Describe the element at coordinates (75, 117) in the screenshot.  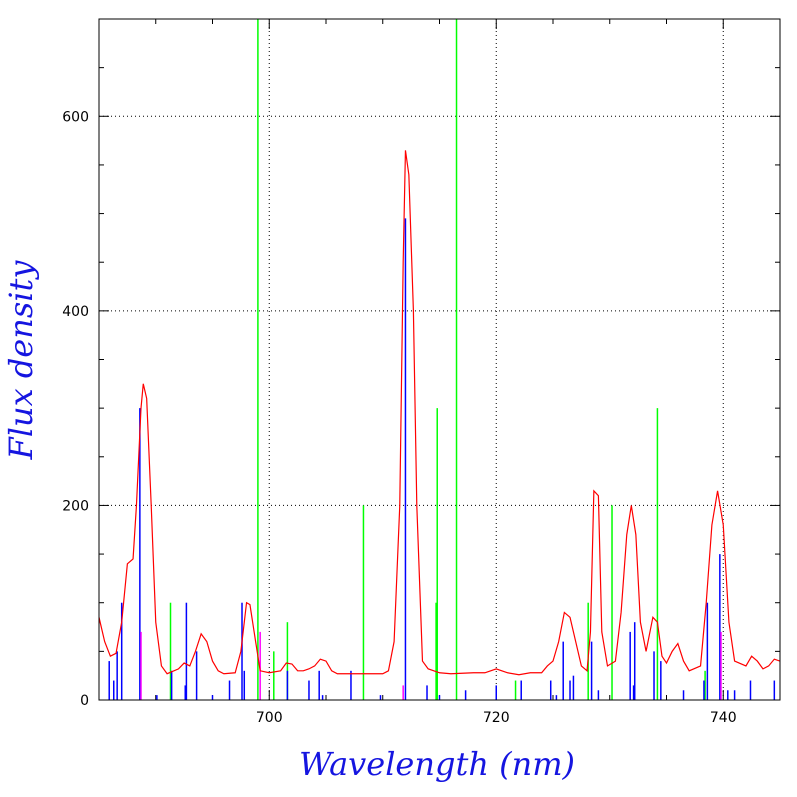
I see `y-tick-label: 600` at that location.